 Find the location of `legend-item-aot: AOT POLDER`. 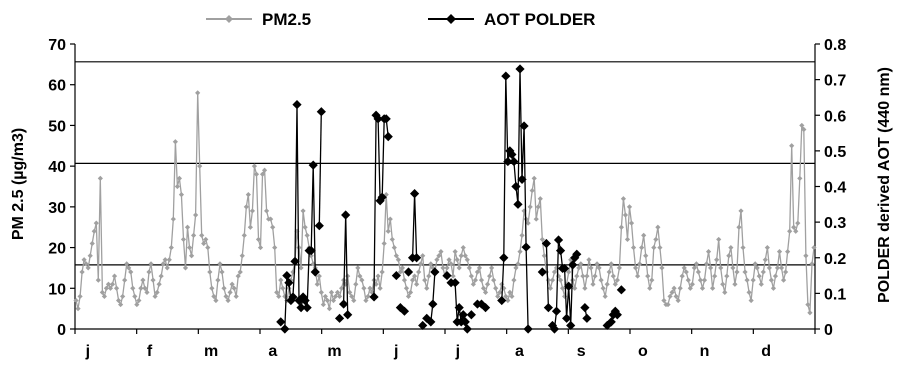

legend-item-aot: AOT POLDER is located at coordinates (511, 19).